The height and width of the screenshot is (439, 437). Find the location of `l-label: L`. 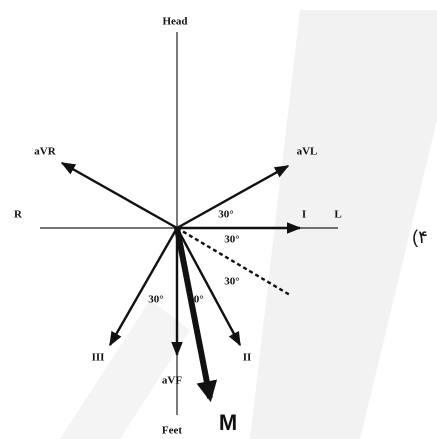

l-label: L is located at coordinates (337, 215).